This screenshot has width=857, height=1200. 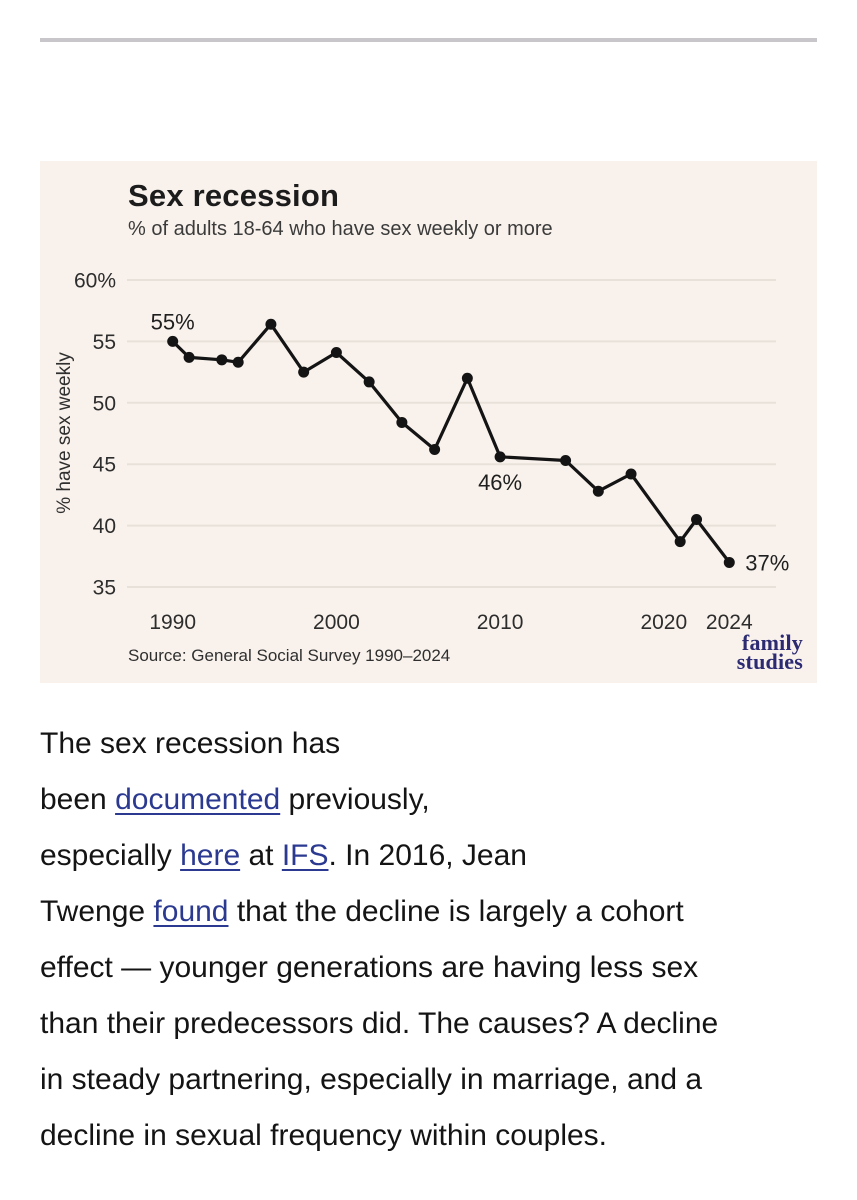 What do you see at coordinates (110, 855) in the screenshot?
I see `text-run: especially` at bounding box center [110, 855].